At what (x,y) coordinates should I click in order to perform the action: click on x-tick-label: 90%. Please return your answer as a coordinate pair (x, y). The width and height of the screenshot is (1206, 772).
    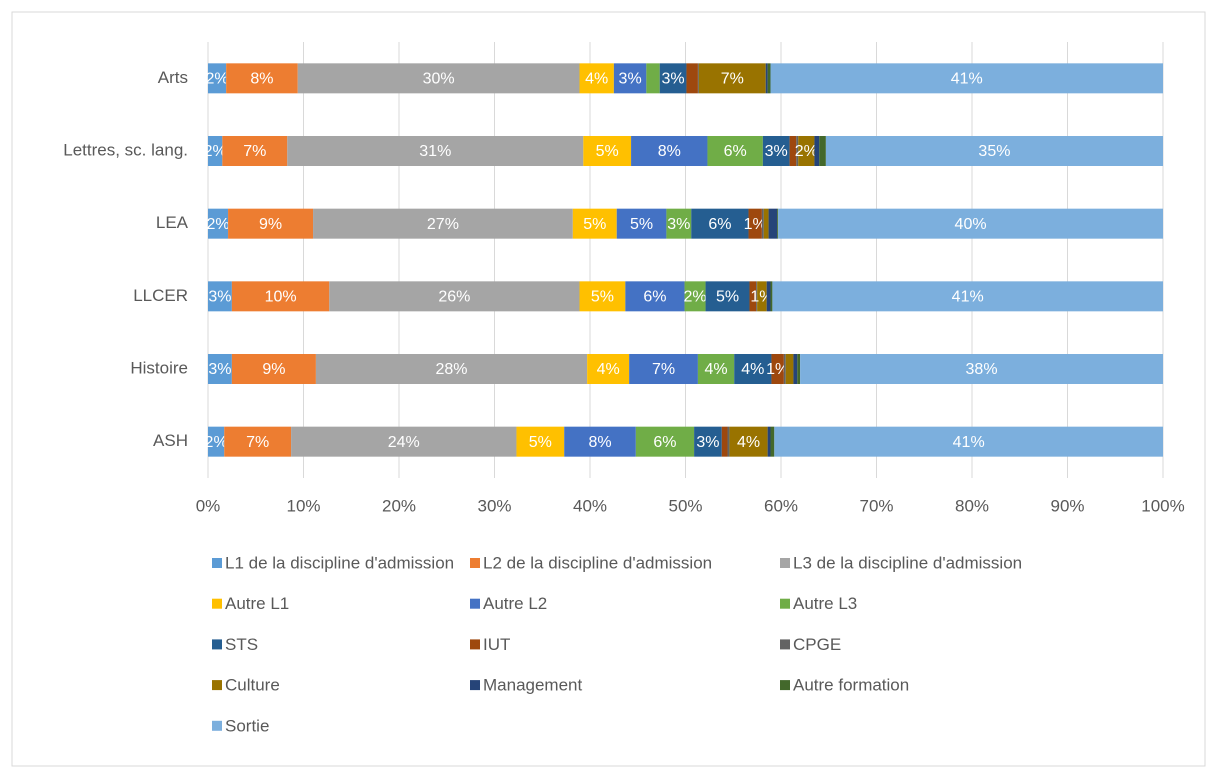
    Looking at the image, I should click on (1067, 505).